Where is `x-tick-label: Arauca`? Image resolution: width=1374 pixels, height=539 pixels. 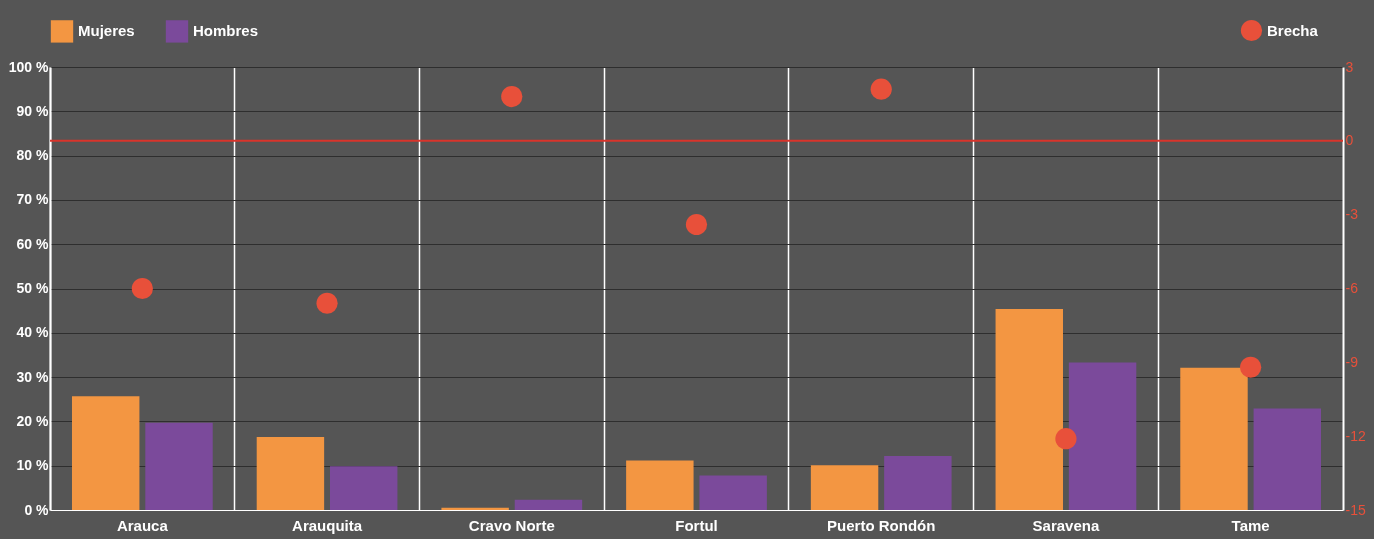 x-tick-label: Arauca is located at coordinates (142, 525).